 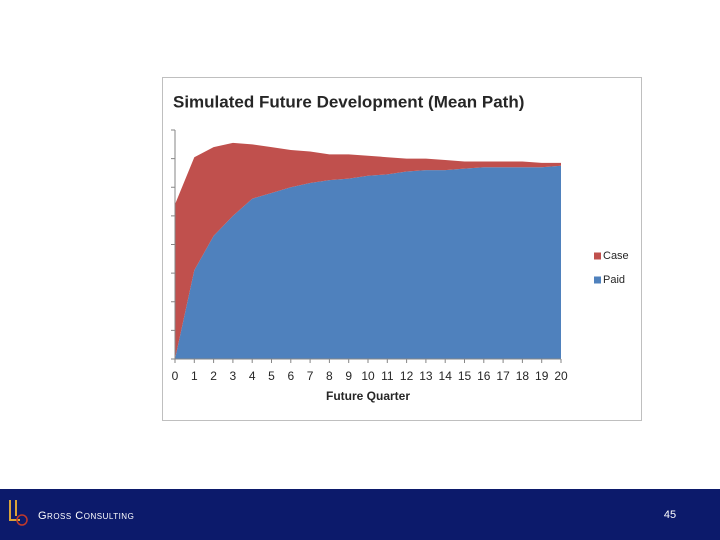 I want to click on x-tick-label: 14, so click(x=446, y=376).